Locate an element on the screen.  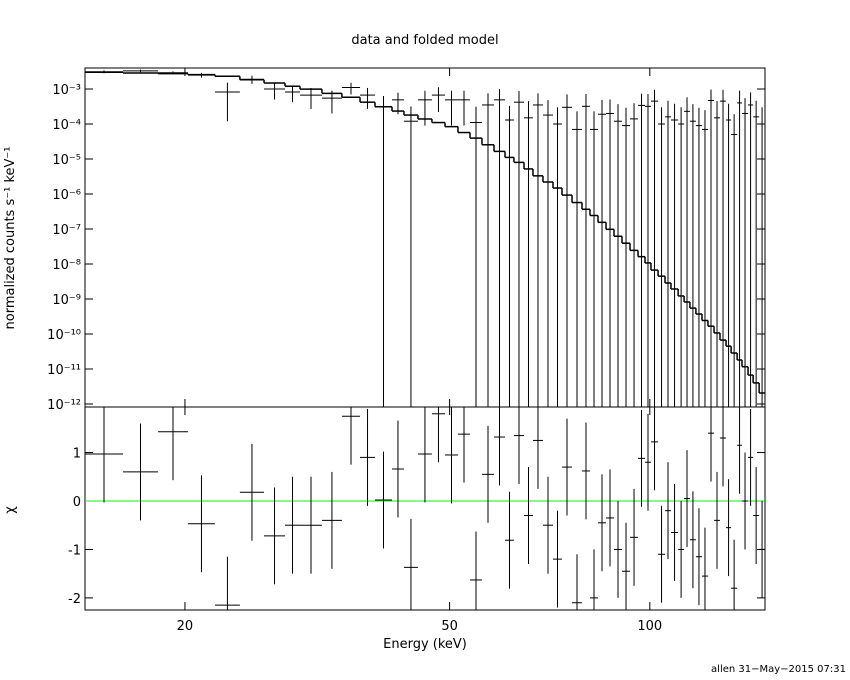
chart-title: data and folded model is located at coordinates (424, 40).